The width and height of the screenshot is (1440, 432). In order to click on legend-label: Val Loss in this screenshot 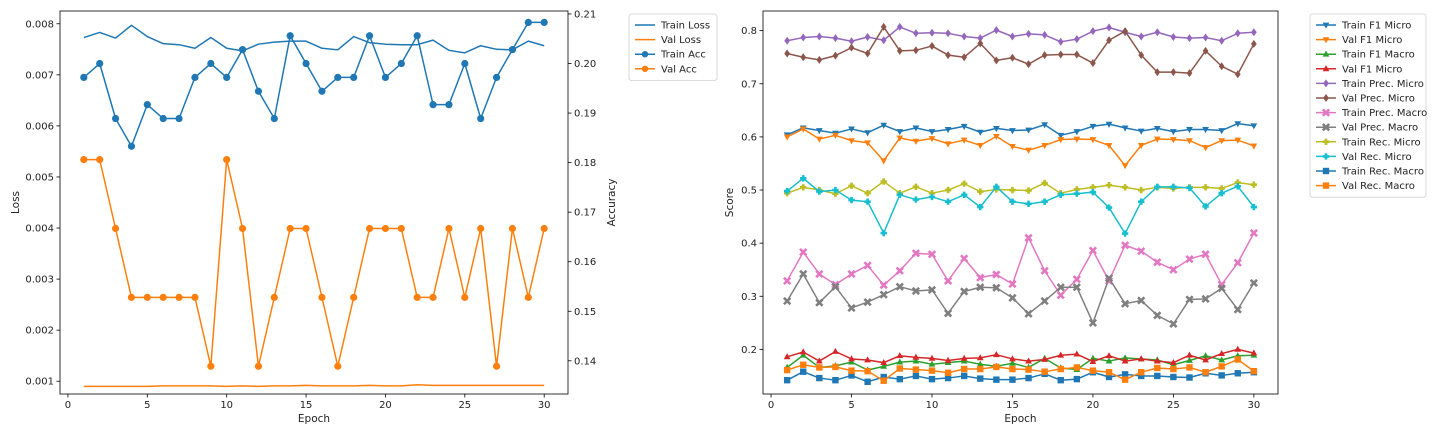, I will do `click(681, 40)`.